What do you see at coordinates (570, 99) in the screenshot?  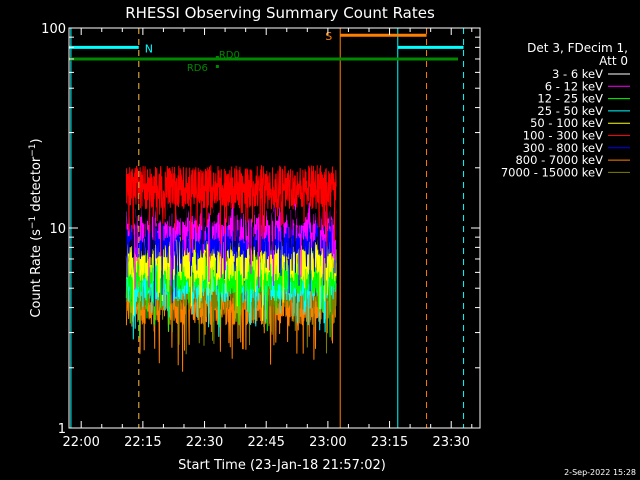 I see `legend-entry-label: 12 - 25 keV` at bounding box center [570, 99].